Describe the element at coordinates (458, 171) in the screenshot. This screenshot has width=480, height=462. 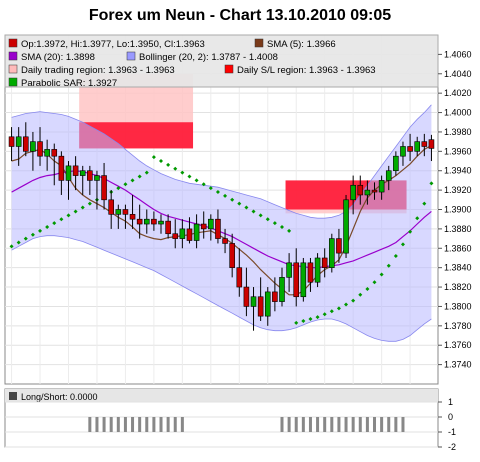
I see `y-tick-label: 1.3940` at that location.